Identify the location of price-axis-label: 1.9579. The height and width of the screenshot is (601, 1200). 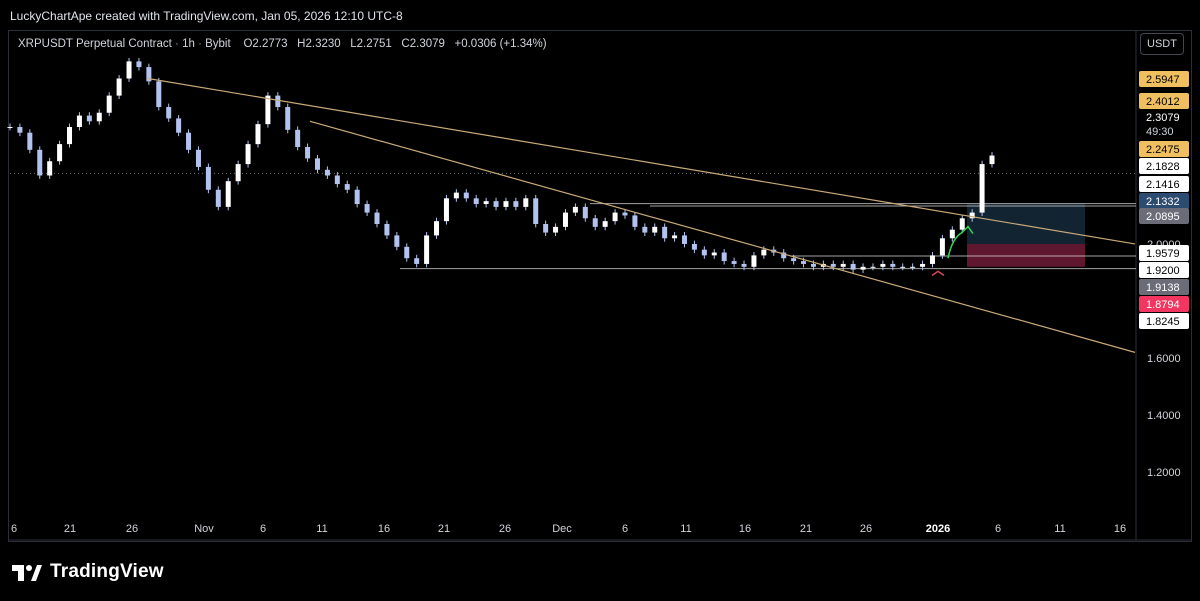
(1164, 253).